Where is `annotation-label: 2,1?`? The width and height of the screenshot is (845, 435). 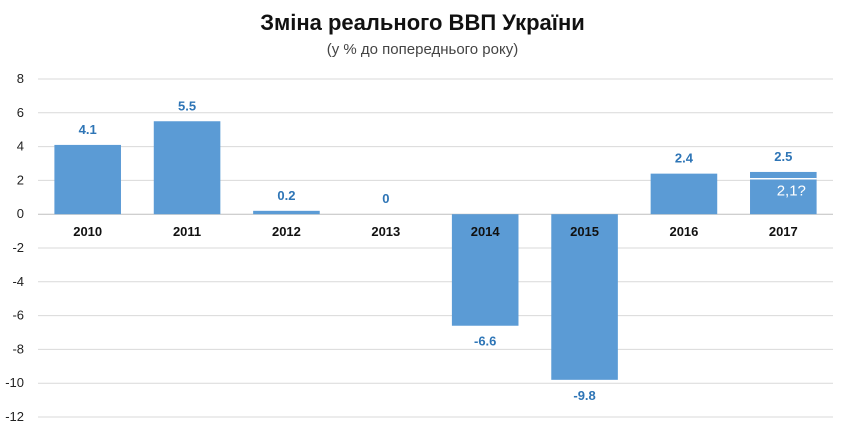 annotation-label: 2,1? is located at coordinates (791, 191).